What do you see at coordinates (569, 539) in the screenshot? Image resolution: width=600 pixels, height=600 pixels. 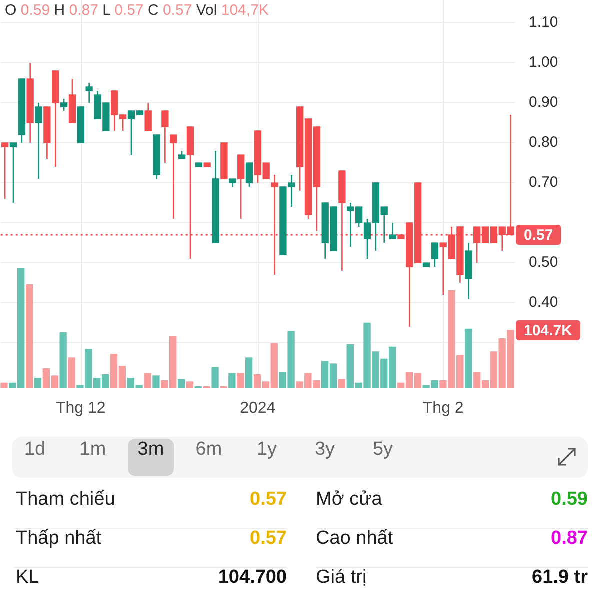 I see `text: 0.87` at bounding box center [569, 539].